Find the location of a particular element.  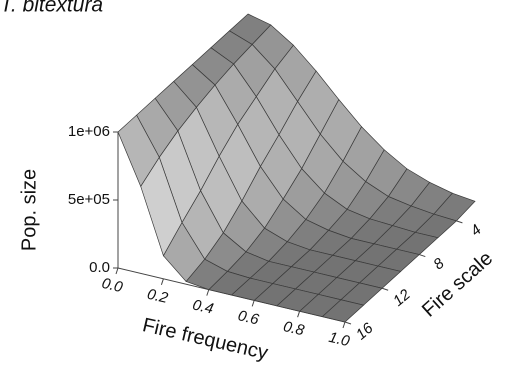

z-axis-label: Pop. size is located at coordinates (29, 210).